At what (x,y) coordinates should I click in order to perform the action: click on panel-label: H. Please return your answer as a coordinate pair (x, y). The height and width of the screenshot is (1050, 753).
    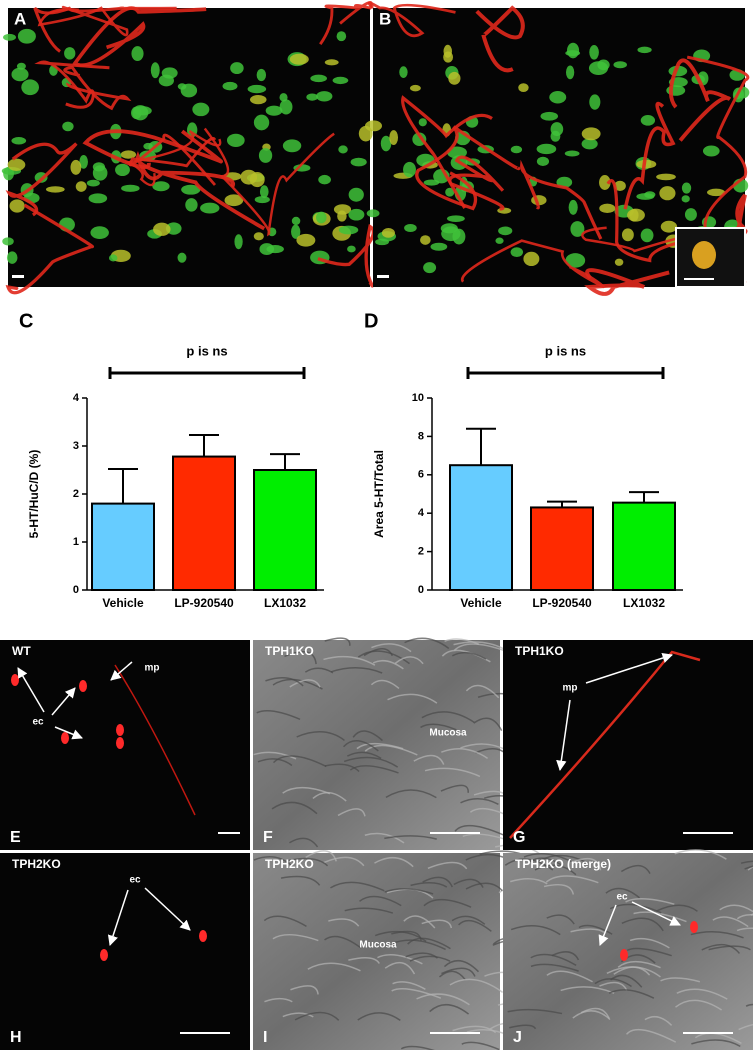
    Looking at the image, I should click on (16, 1037).